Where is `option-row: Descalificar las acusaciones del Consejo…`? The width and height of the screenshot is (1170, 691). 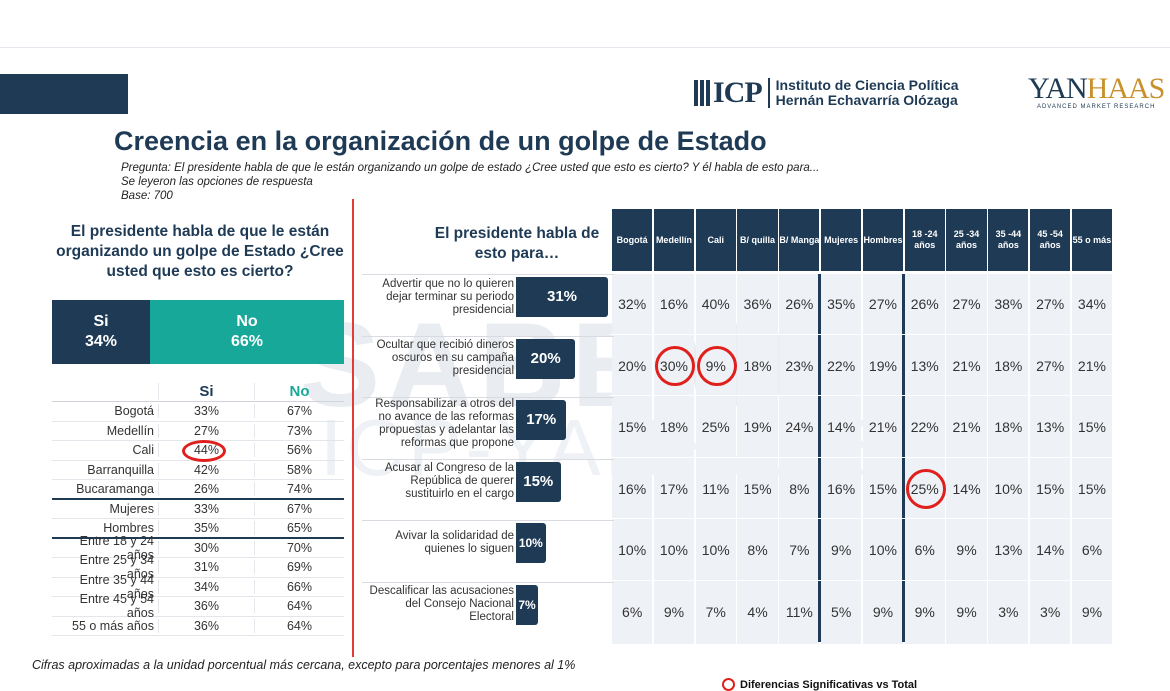
option-row: Descalificar las acusaciones del Consejo… is located at coordinates (488, 610).